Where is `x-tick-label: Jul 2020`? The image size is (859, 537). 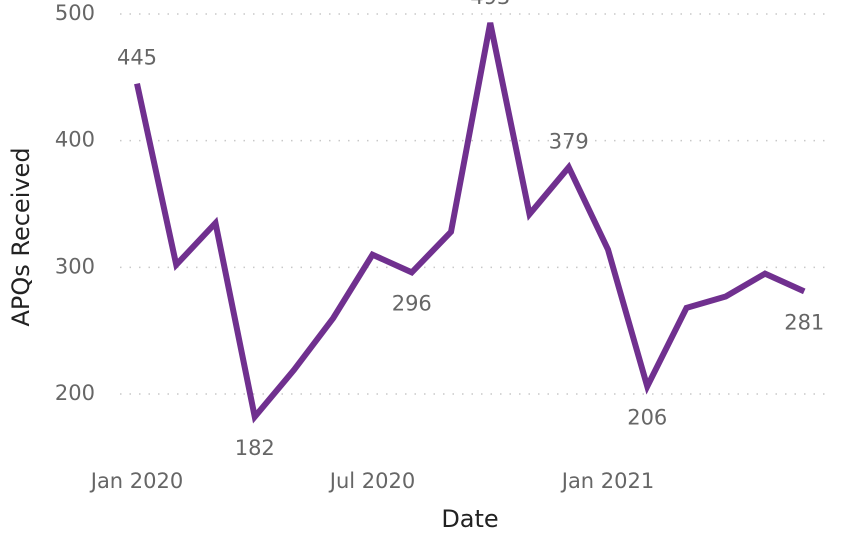
x-tick-label: Jul 2020 is located at coordinates (371, 481).